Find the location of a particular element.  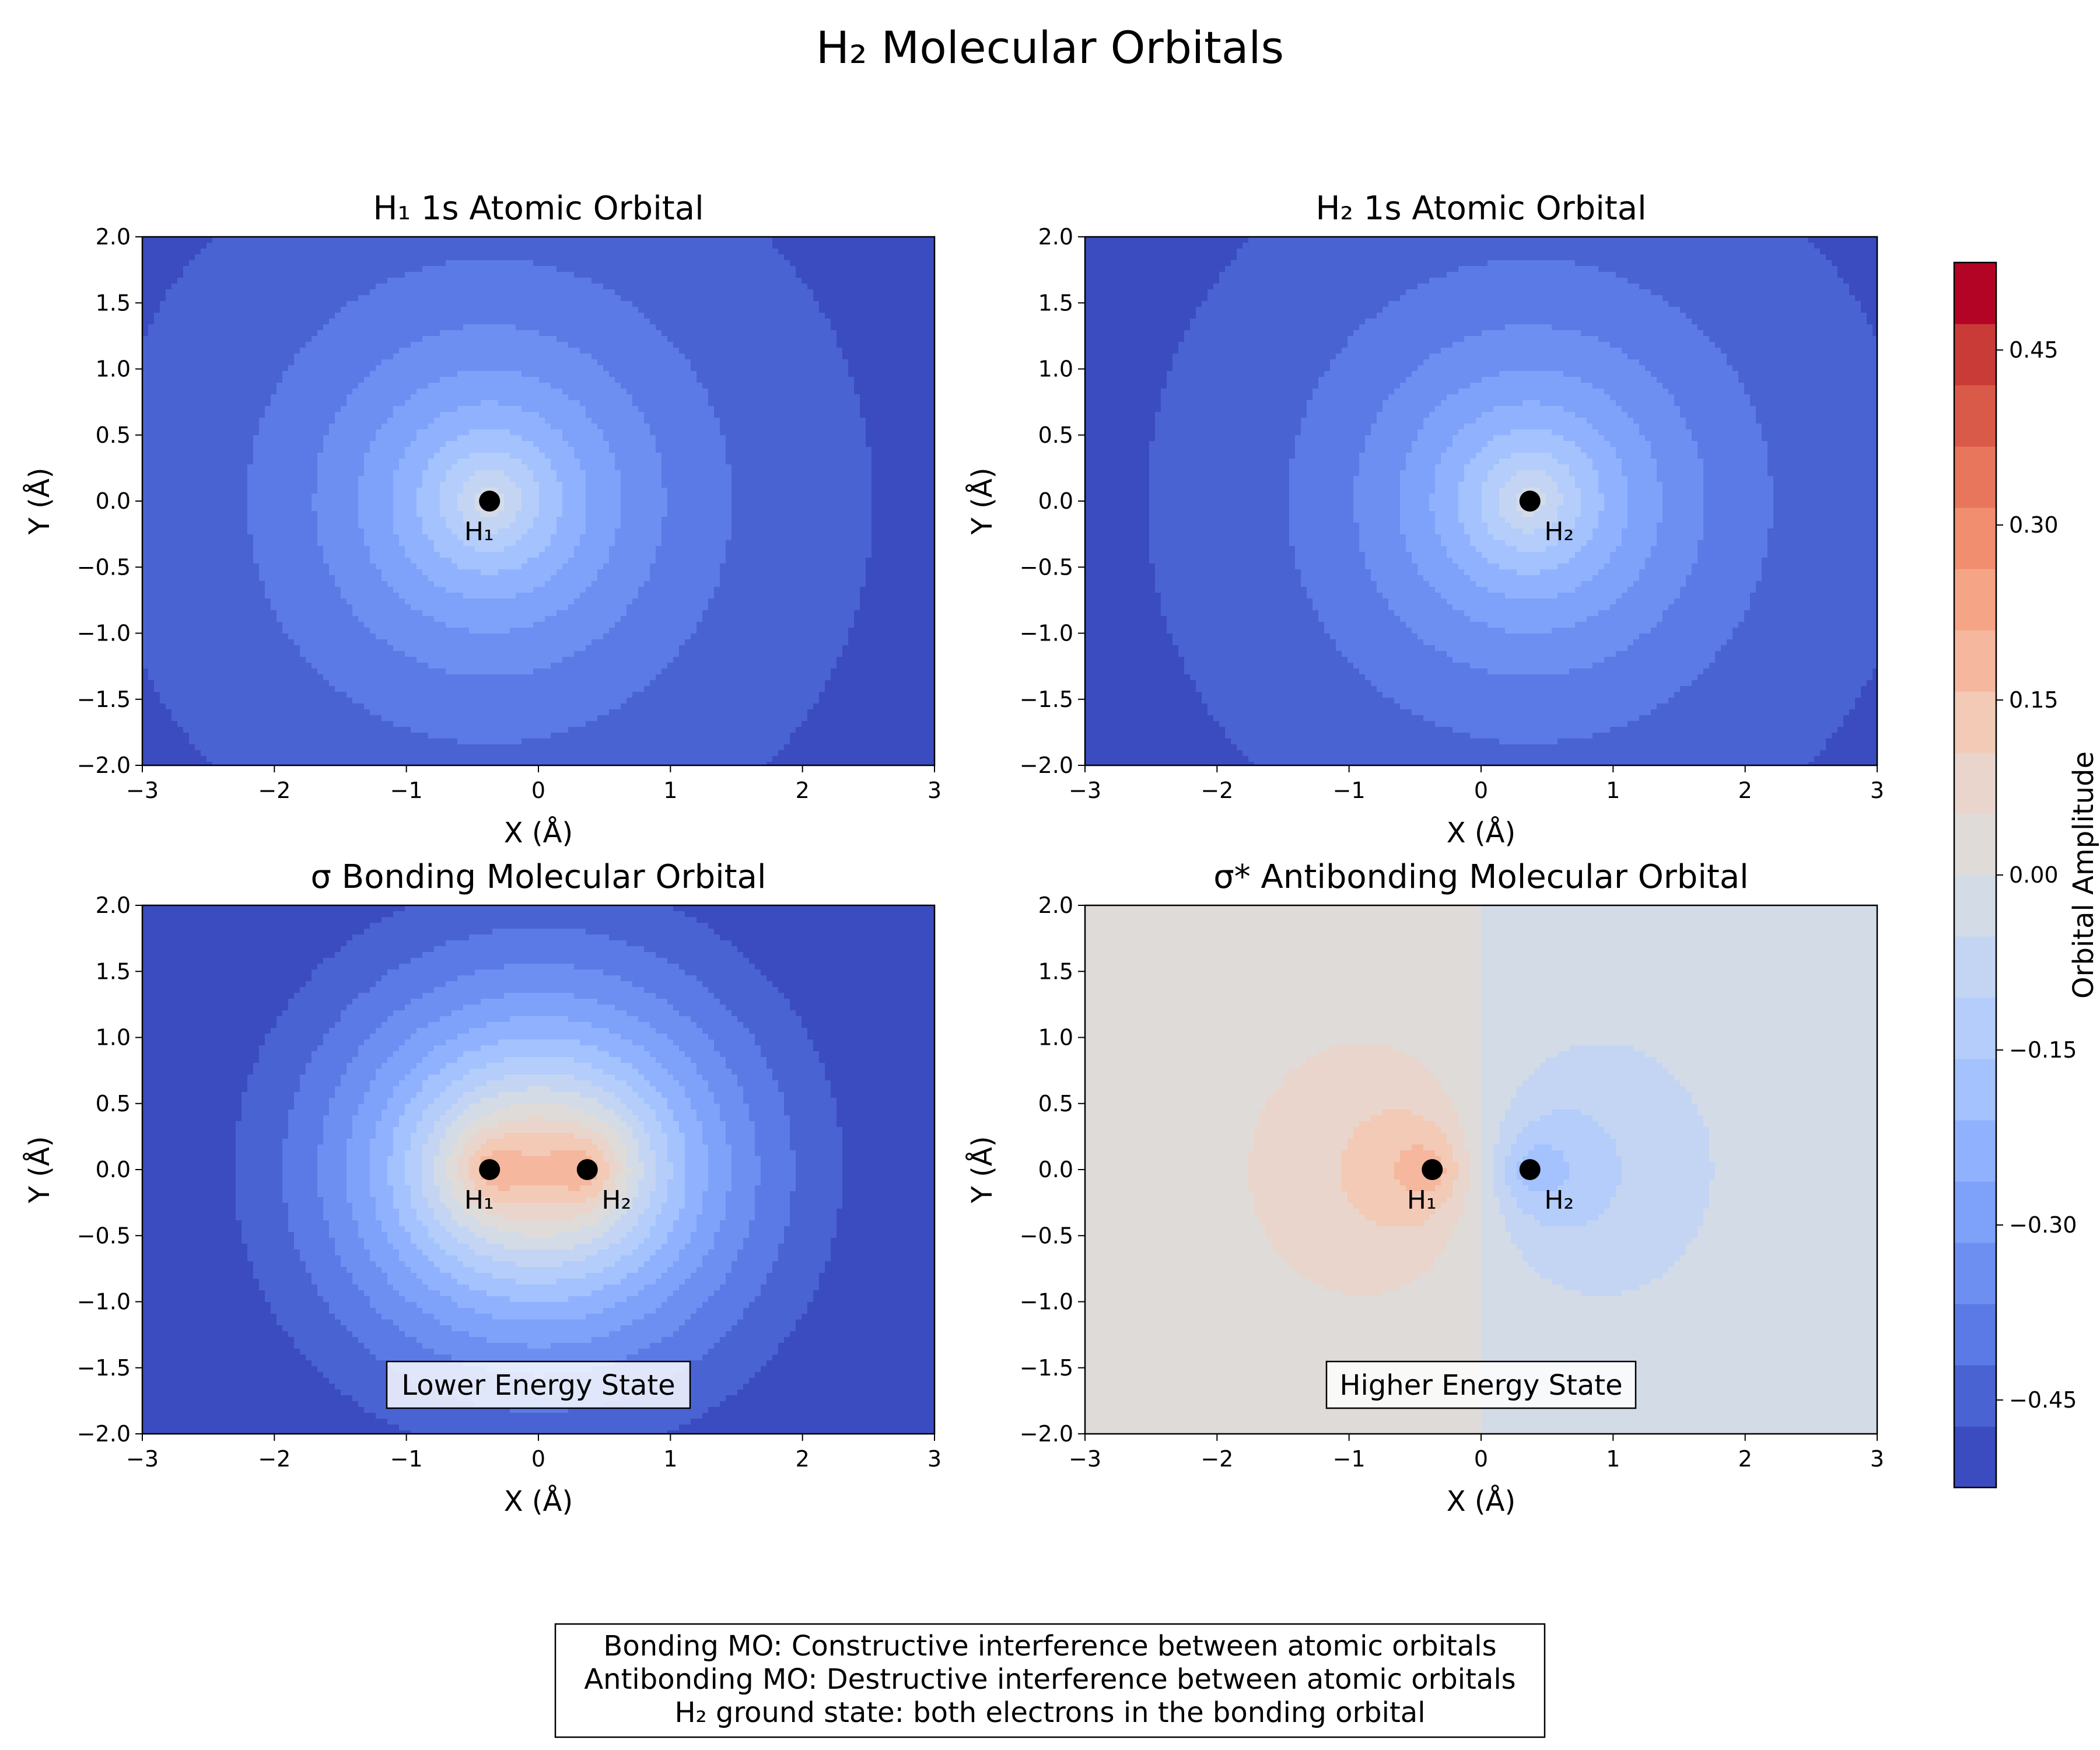

panel-title: σ* Antibonding Molecular Orbital is located at coordinates (1480, 877).